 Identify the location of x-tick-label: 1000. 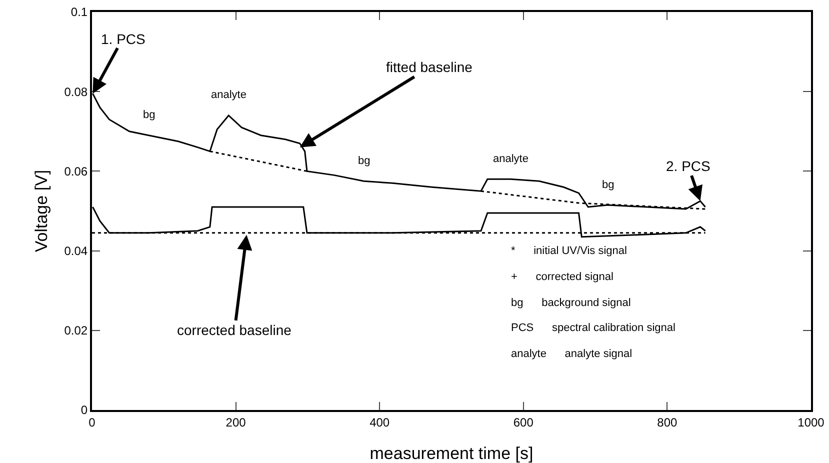
(811, 422).